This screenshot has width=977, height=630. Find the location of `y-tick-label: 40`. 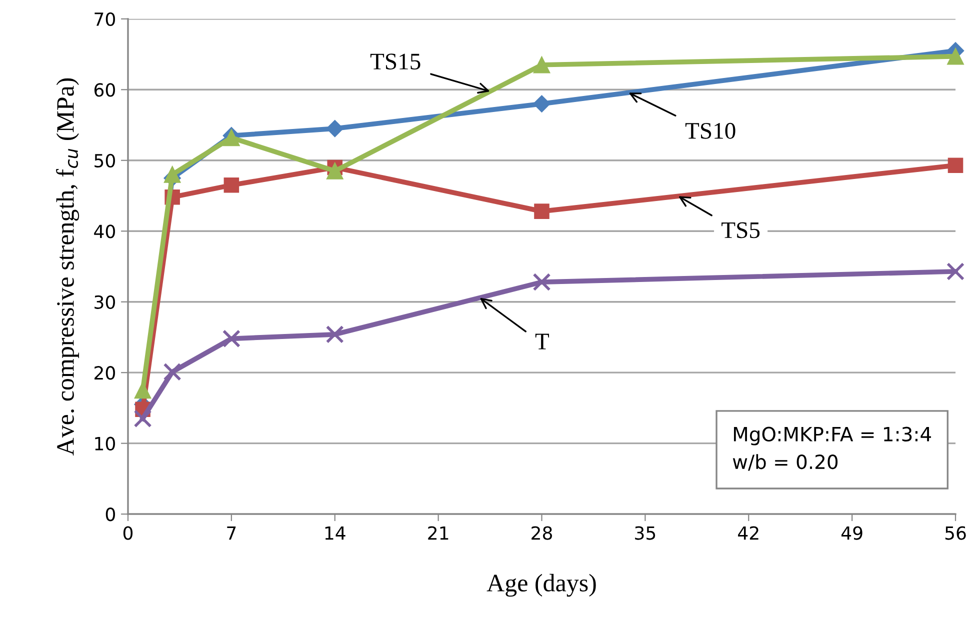

y-tick-label: 40 is located at coordinates (104, 231).